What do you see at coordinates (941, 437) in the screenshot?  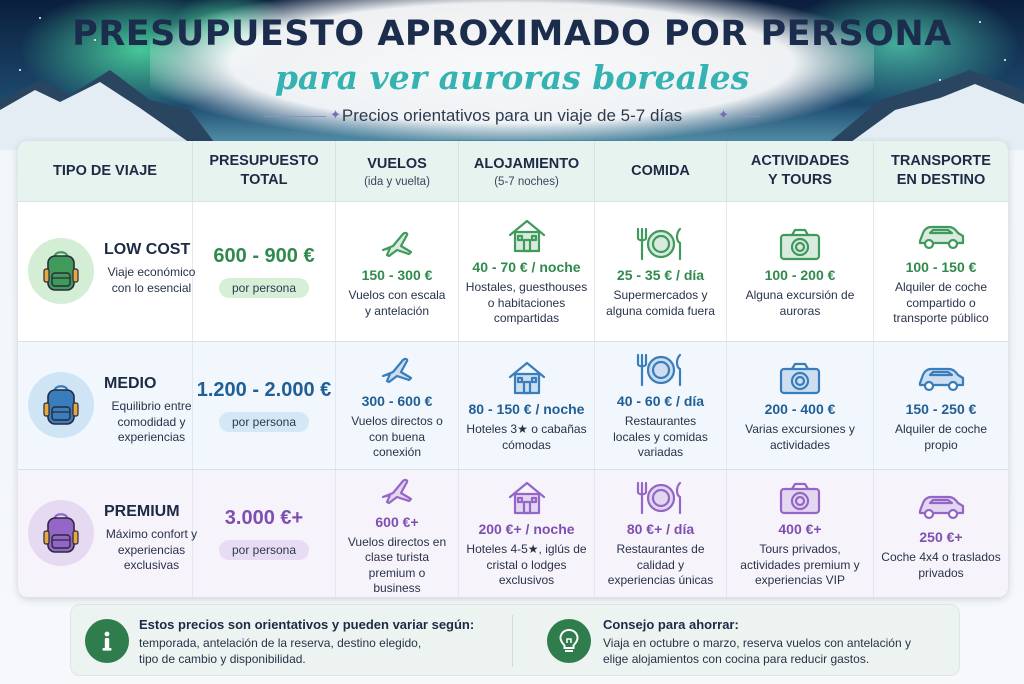 I see `transporte-description: Alquiler de coche propio` at bounding box center [941, 437].